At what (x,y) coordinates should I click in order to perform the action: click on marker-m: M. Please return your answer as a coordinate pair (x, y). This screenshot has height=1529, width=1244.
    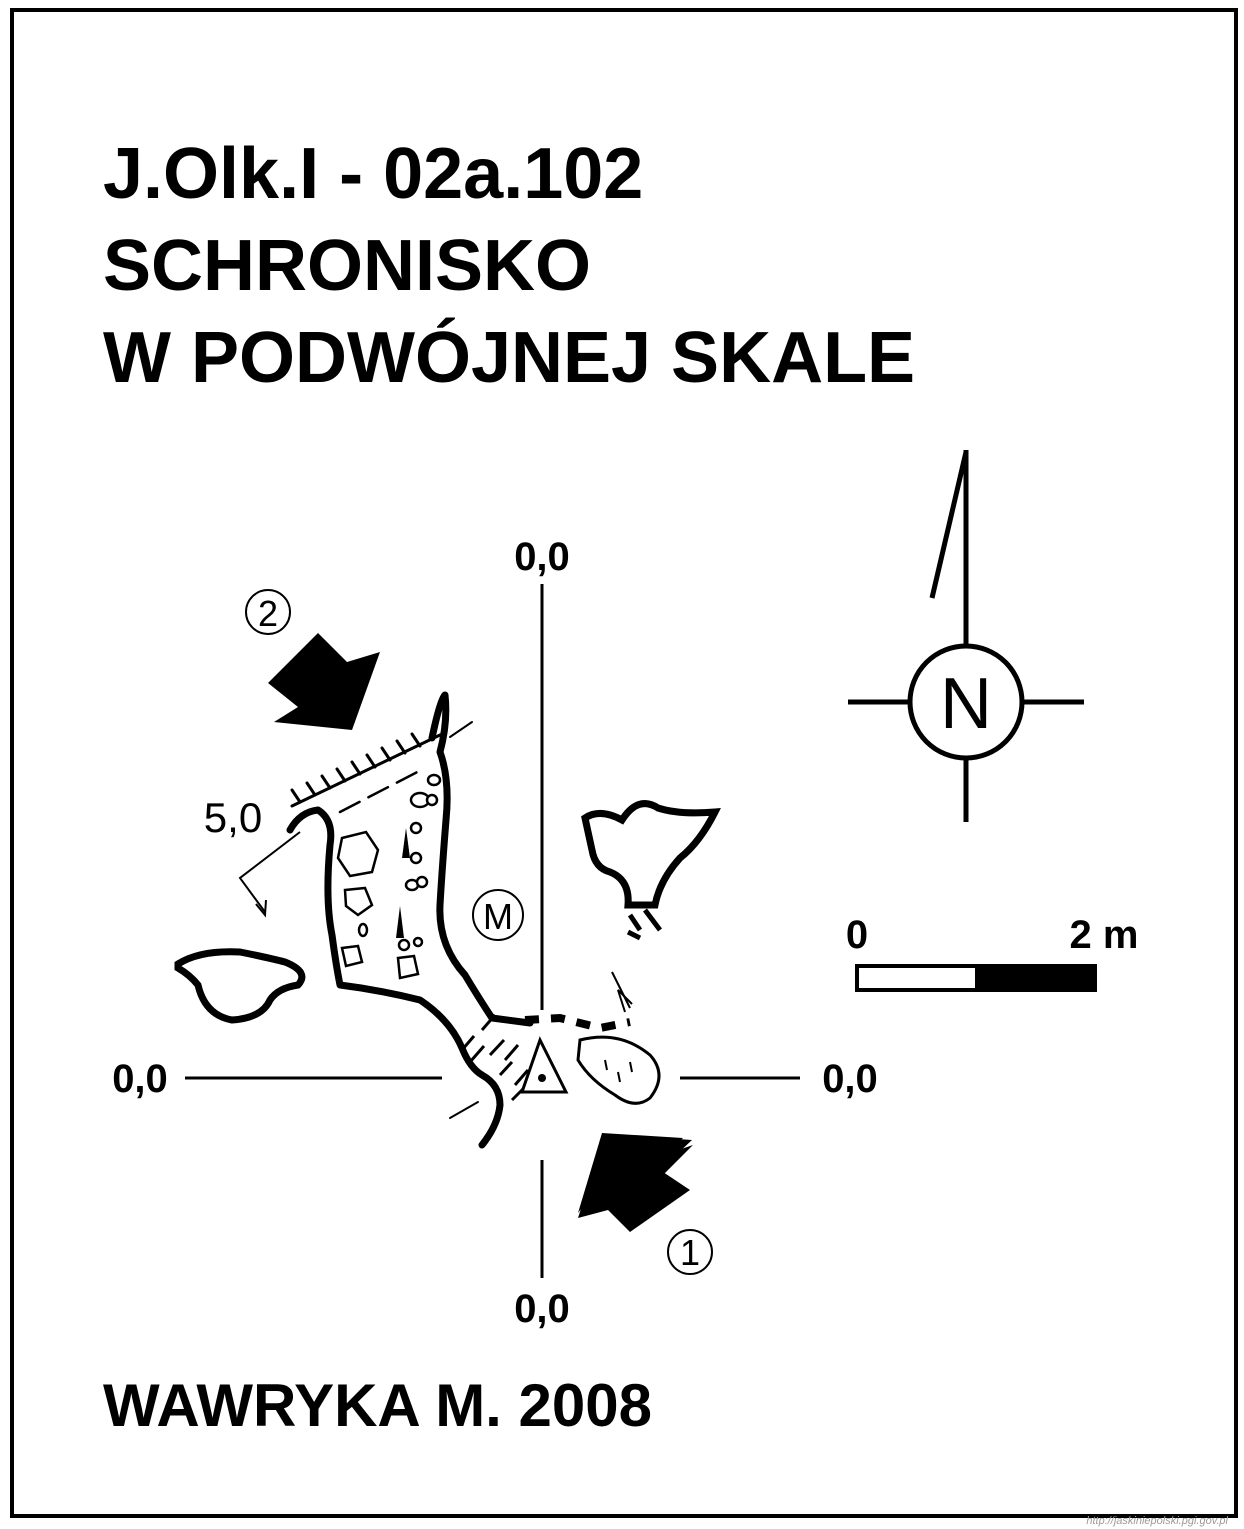
    Looking at the image, I should click on (498, 916).